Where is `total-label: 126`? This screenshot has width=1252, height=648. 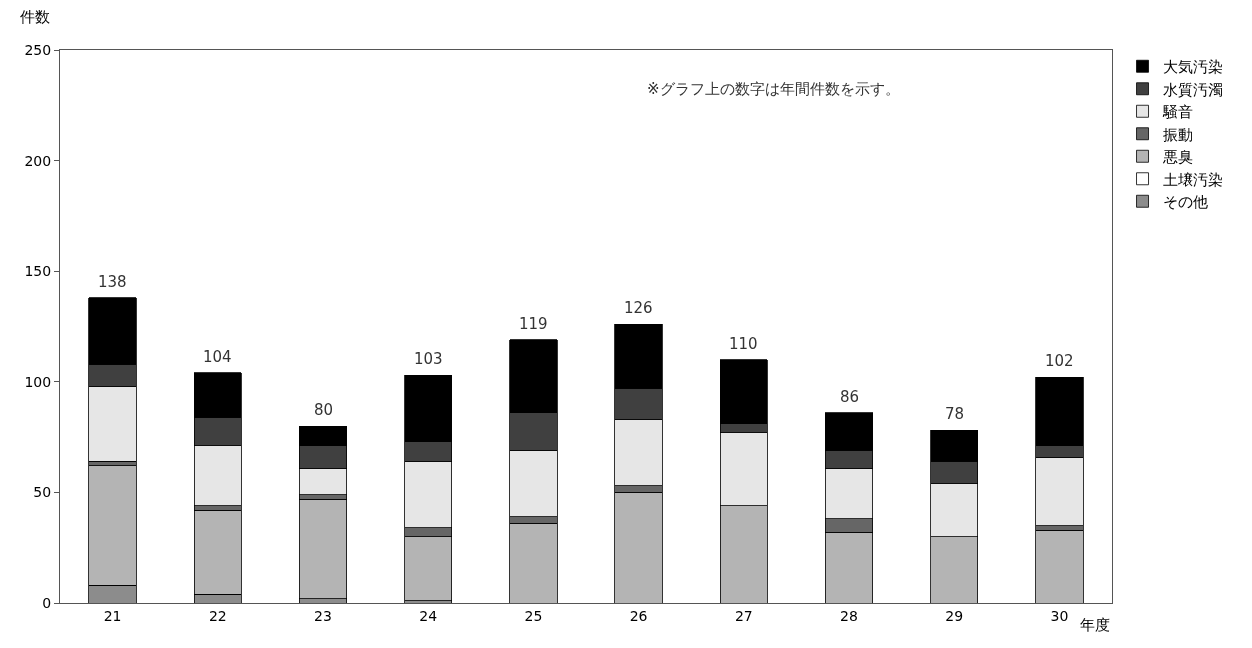
total-label: 126 is located at coordinates (638, 308).